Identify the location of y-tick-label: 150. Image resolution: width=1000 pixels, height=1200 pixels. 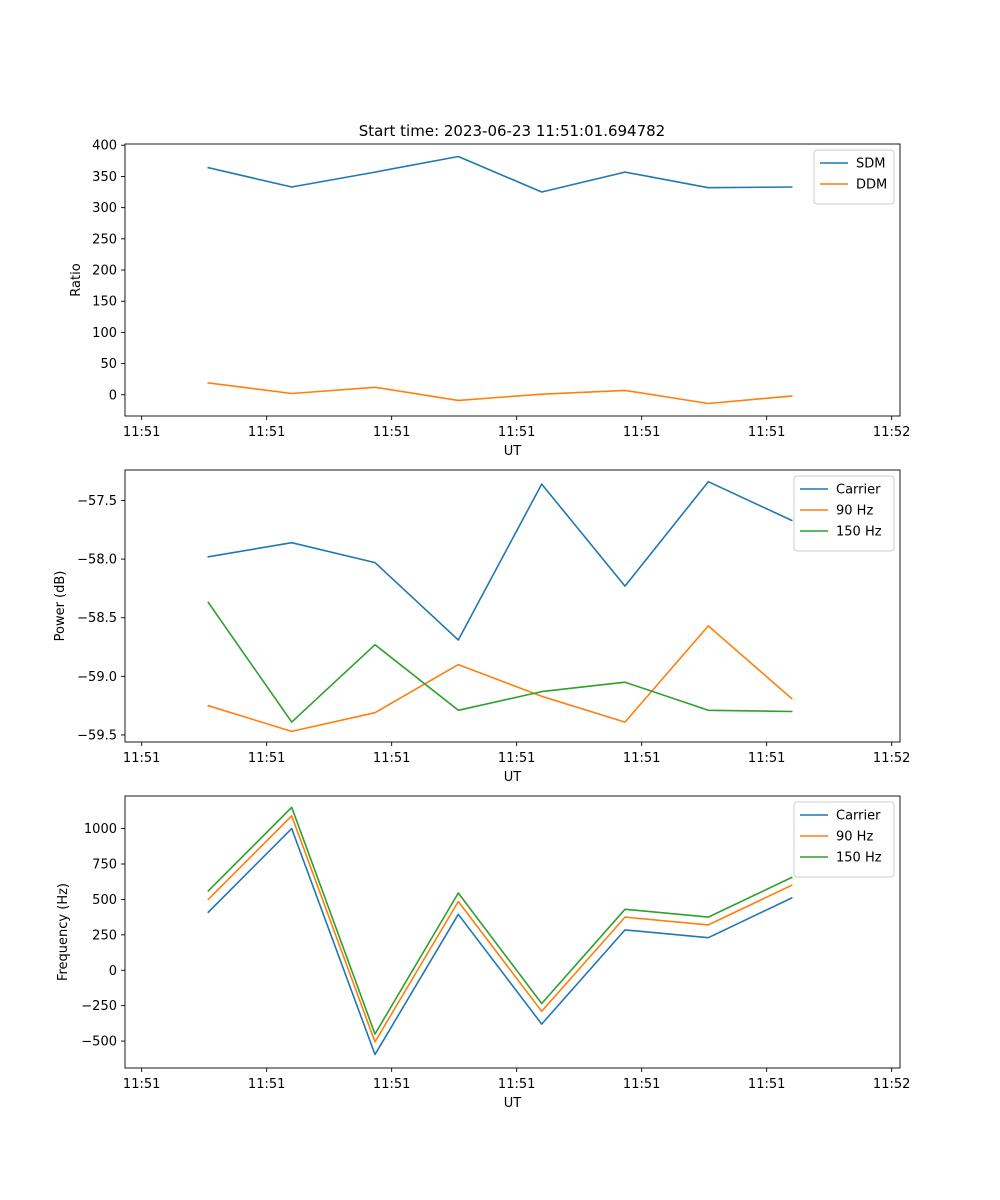
(104, 302).